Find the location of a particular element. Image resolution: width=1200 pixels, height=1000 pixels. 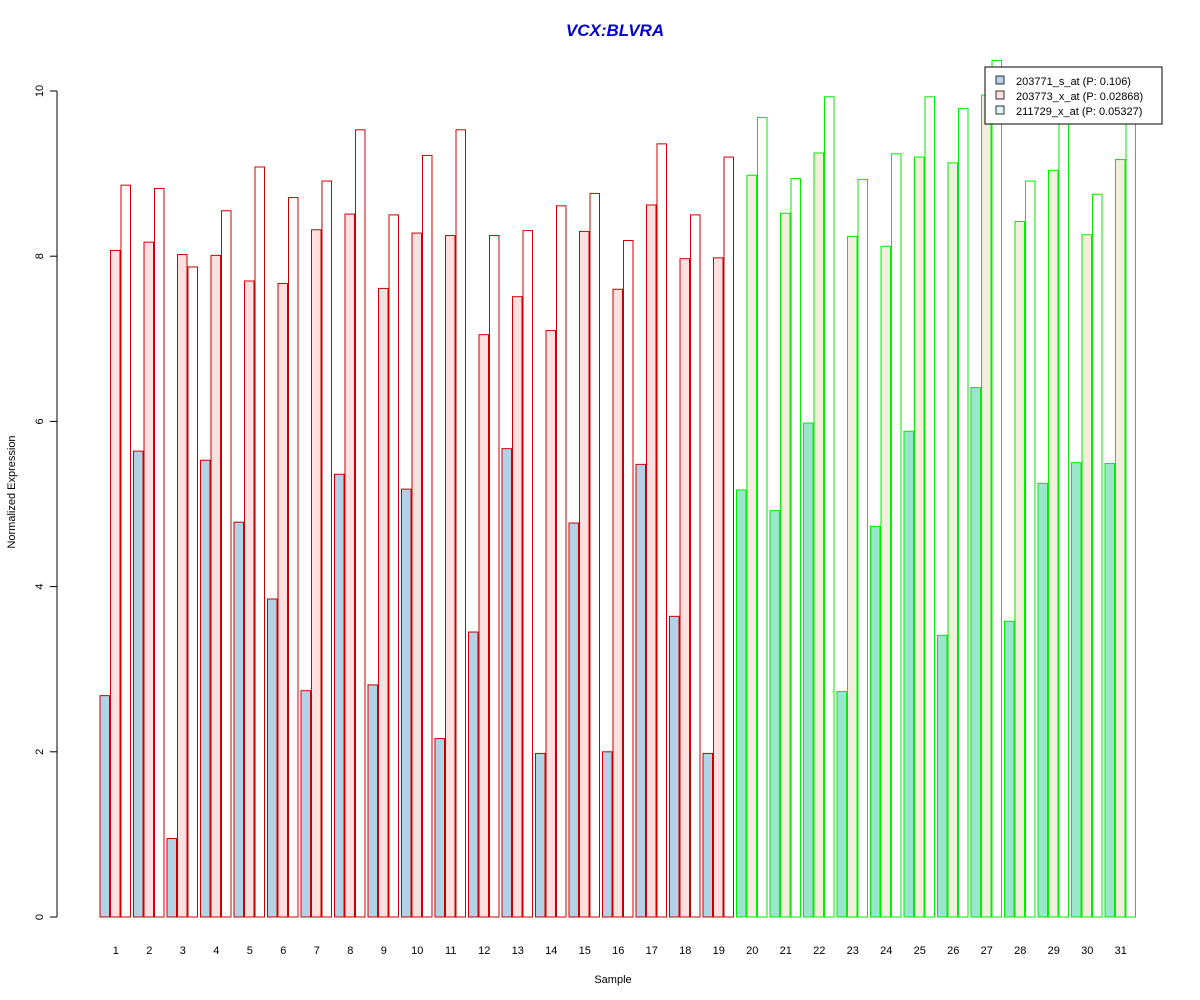

x-tick-label: 29 is located at coordinates (1054, 951).